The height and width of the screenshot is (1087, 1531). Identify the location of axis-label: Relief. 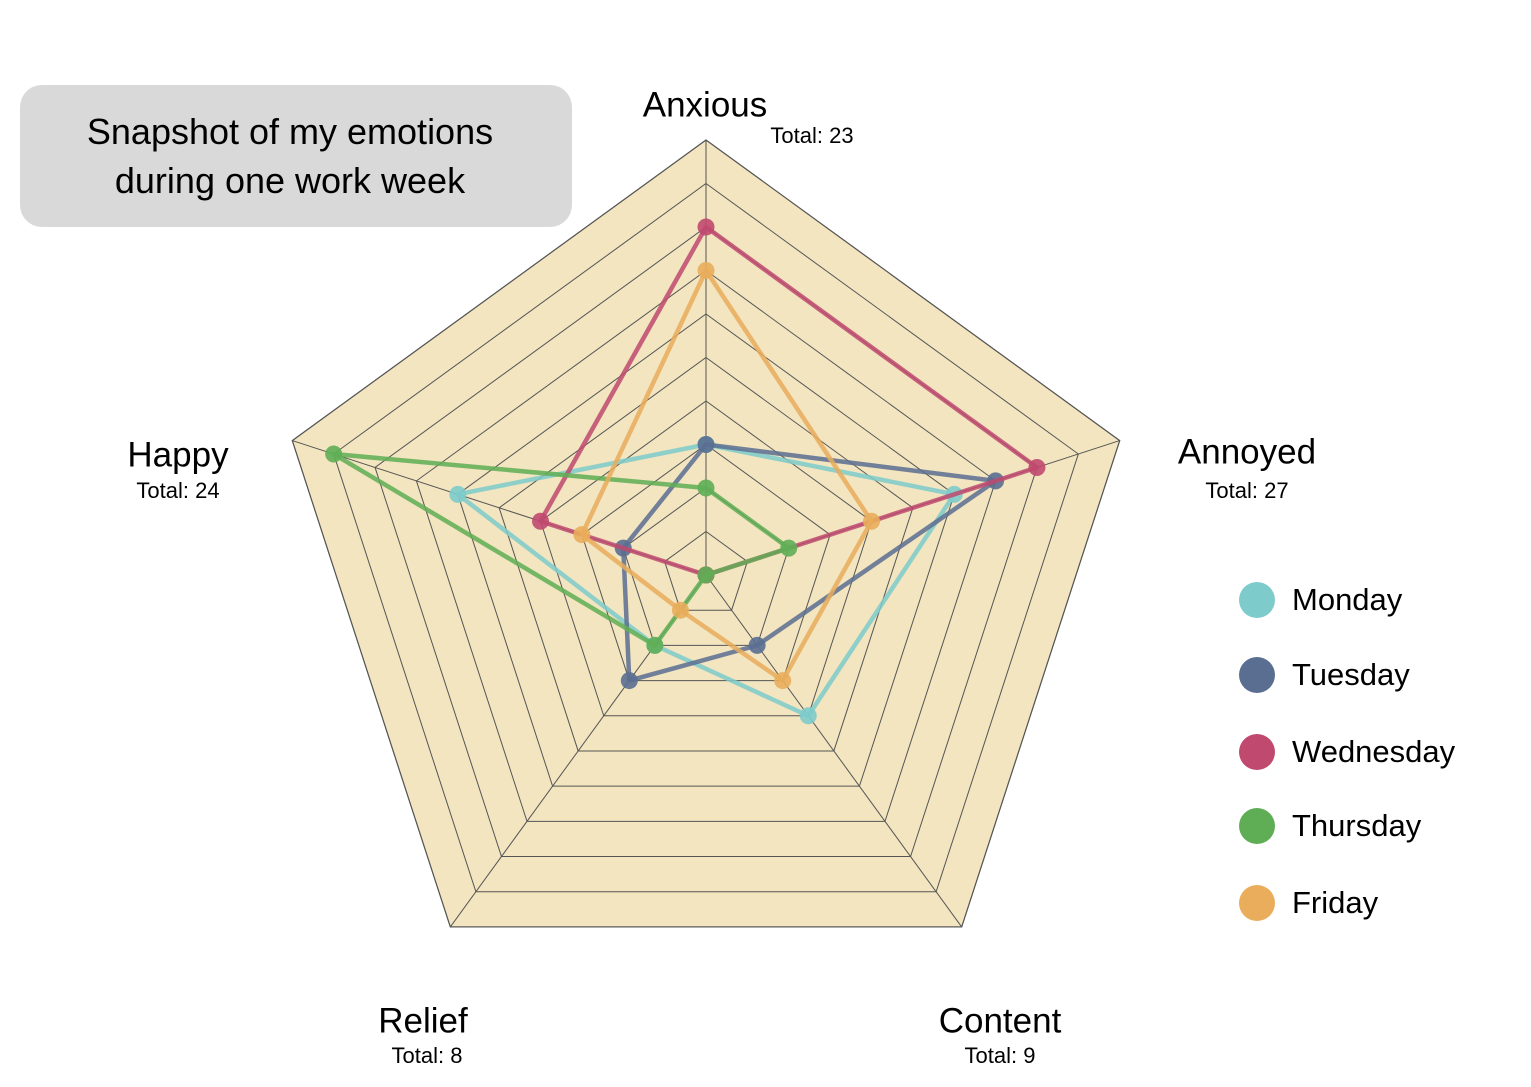
(423, 1020).